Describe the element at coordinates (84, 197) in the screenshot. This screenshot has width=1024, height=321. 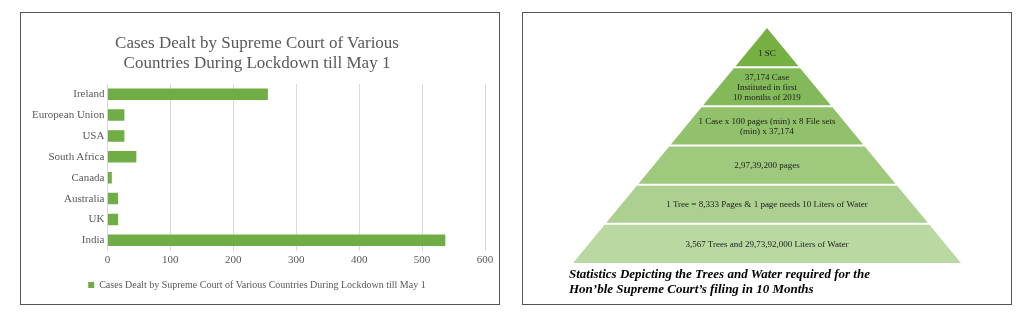
I see `y-tick-label: Australia` at that location.